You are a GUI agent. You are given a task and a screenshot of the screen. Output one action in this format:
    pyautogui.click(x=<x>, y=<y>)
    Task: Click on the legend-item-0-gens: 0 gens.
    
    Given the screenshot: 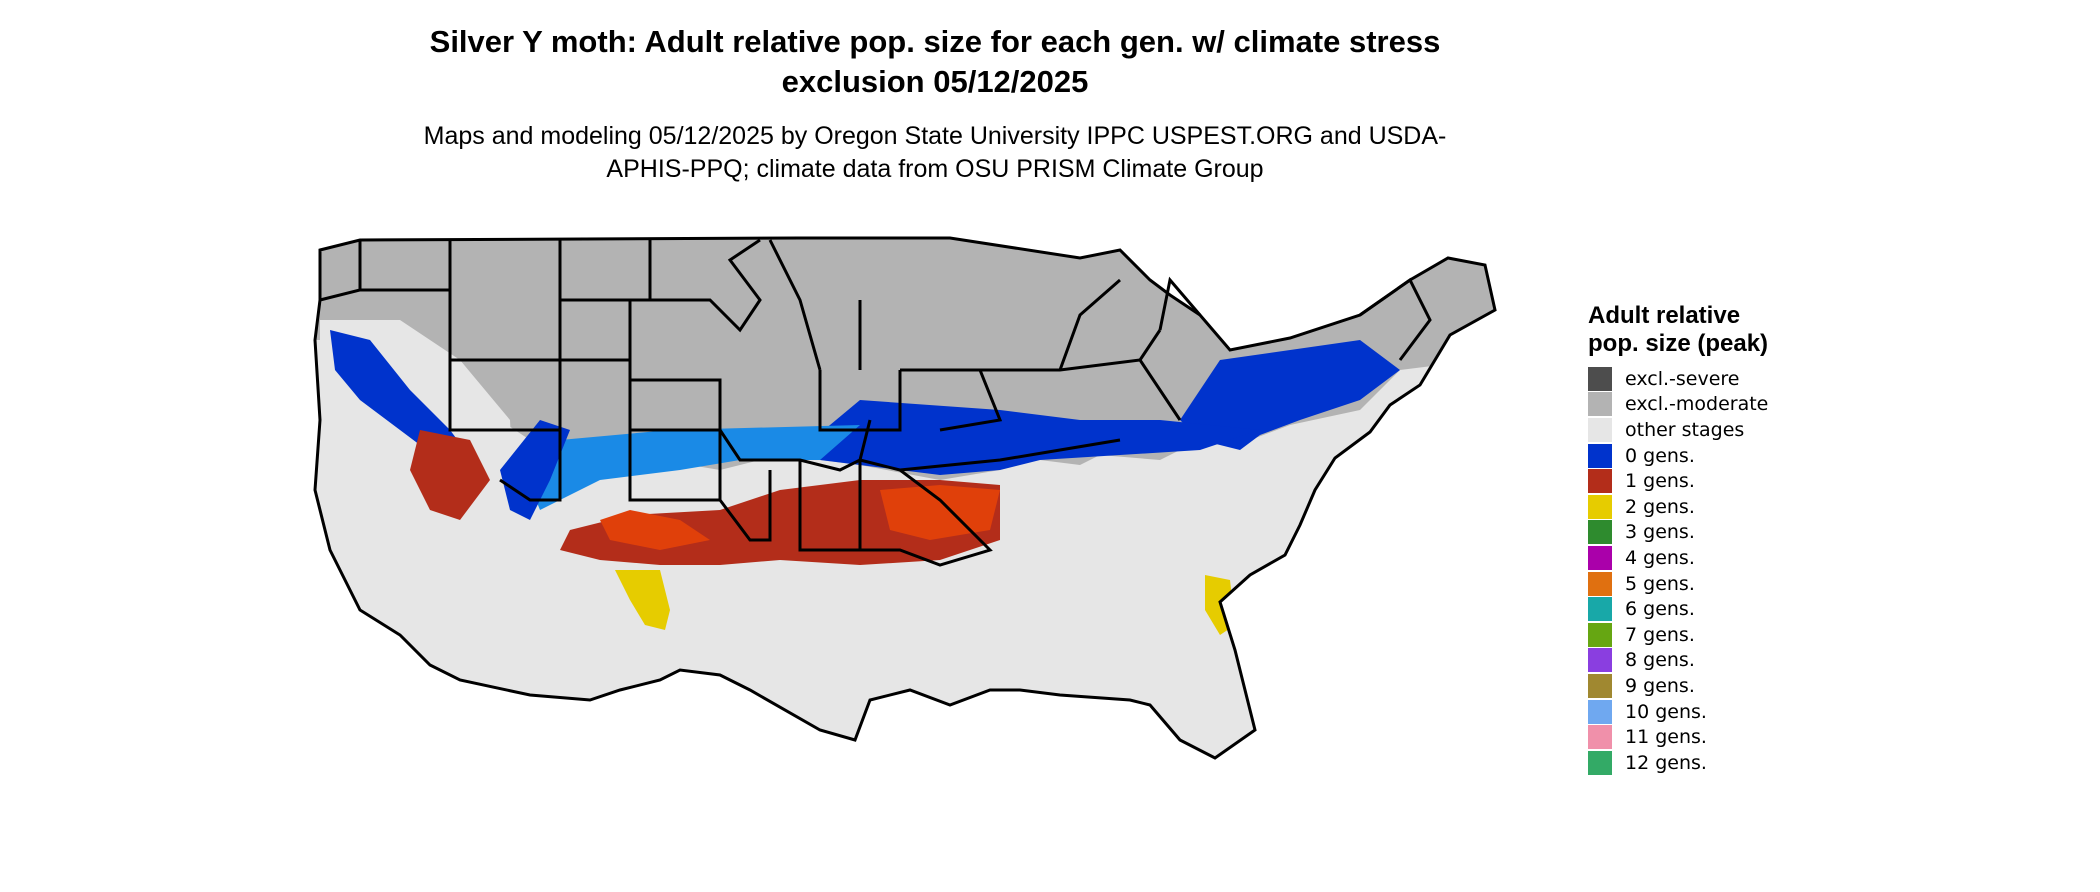 What is the action you would take?
    pyautogui.click(x=1718, y=456)
    